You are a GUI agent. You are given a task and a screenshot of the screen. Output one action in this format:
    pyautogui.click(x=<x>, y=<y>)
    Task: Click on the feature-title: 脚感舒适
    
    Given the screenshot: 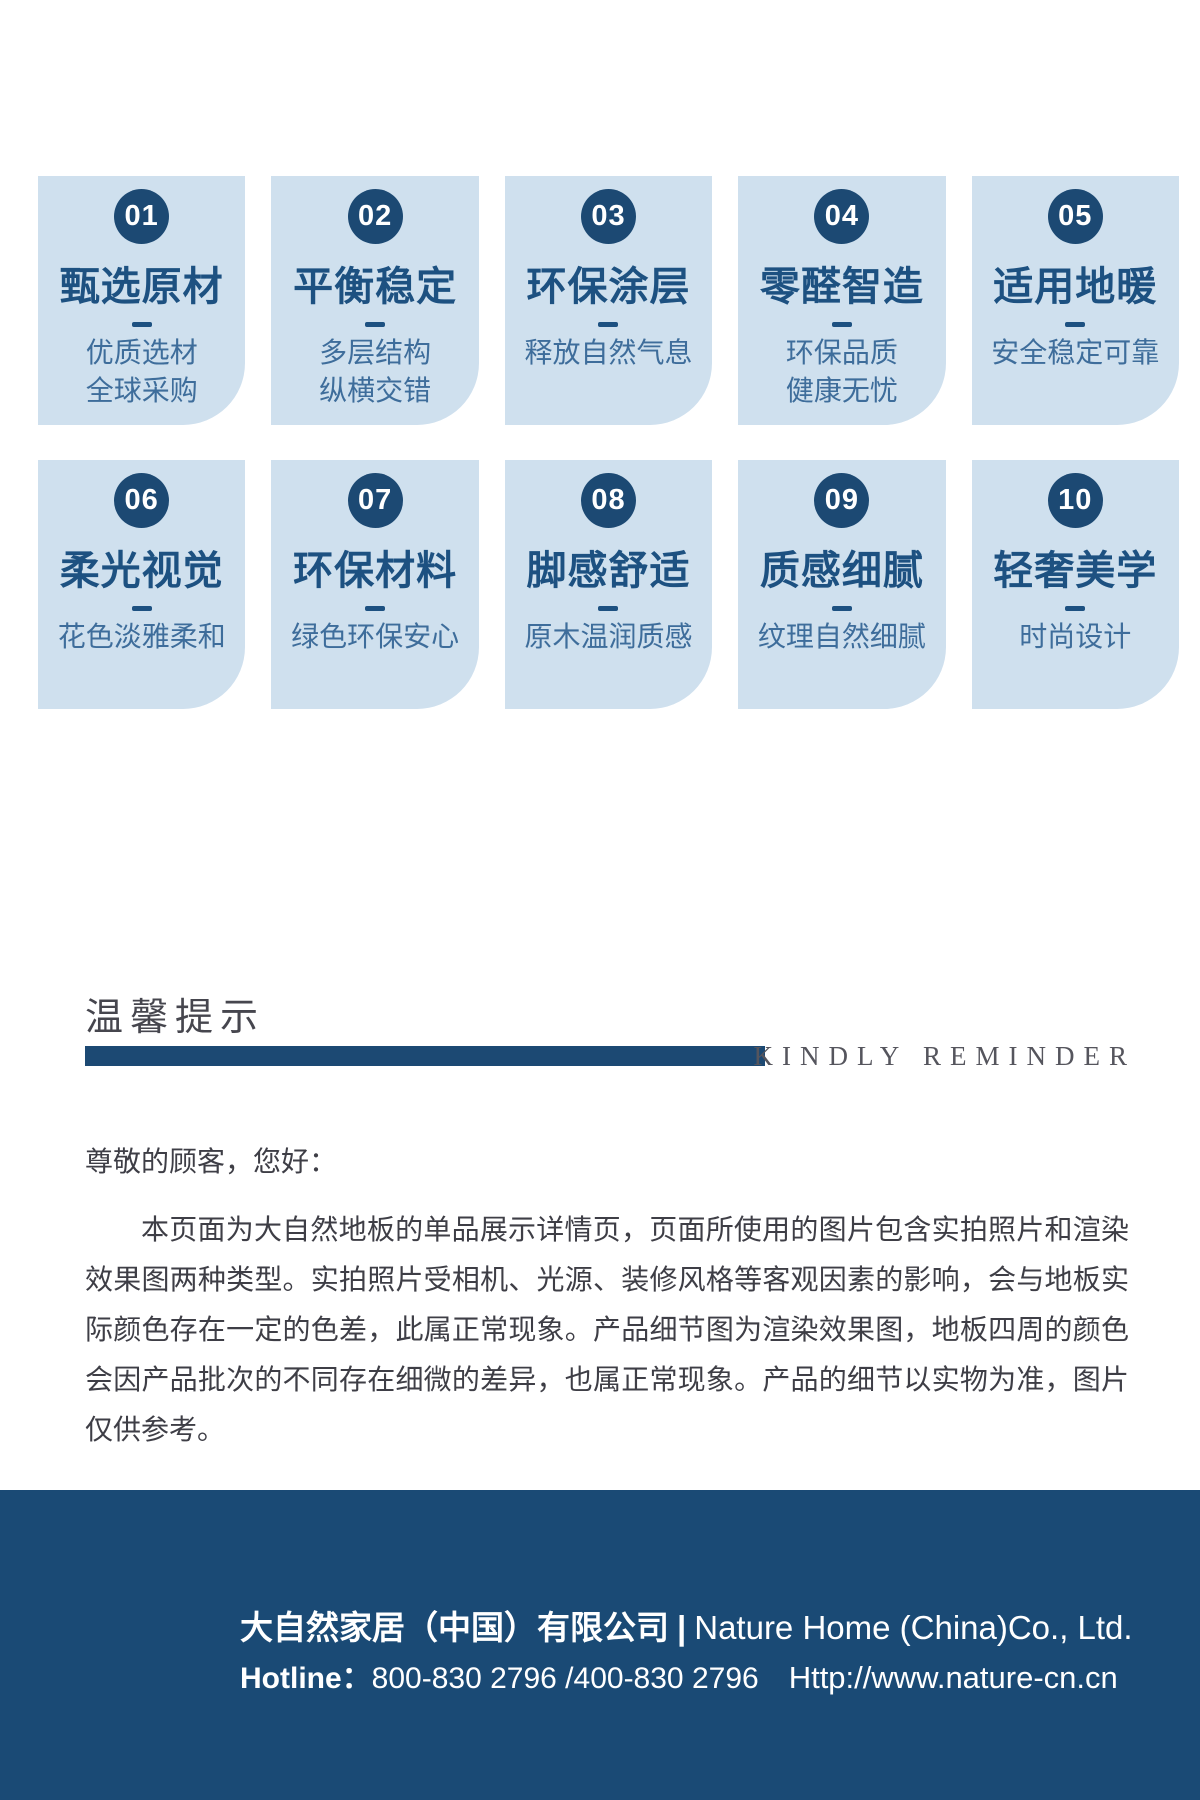 What is the action you would take?
    pyautogui.click(x=608, y=571)
    